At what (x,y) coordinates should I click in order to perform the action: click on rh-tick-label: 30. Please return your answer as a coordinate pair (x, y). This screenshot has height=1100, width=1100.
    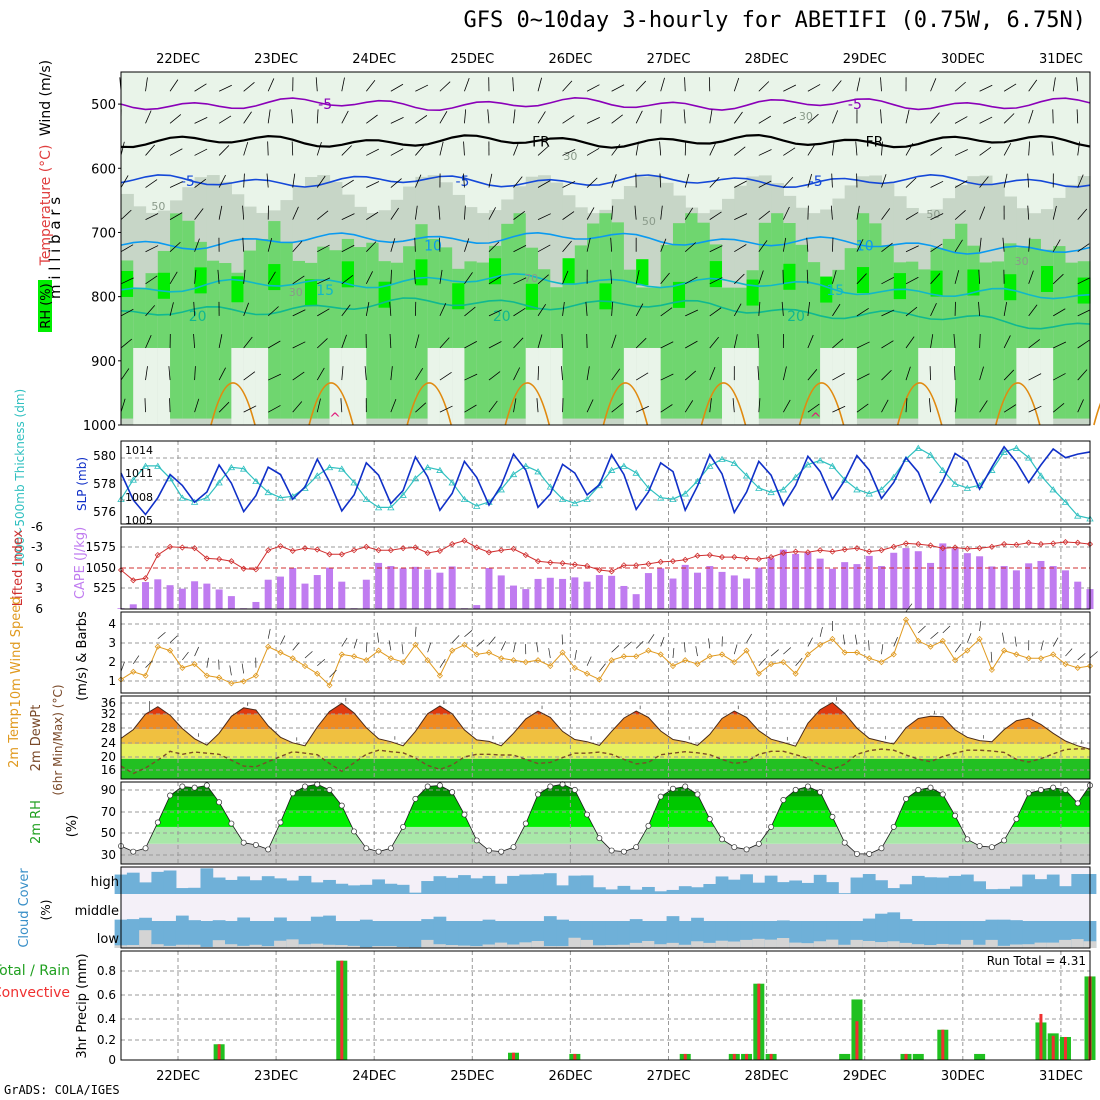
    Looking at the image, I should click on (108, 855).